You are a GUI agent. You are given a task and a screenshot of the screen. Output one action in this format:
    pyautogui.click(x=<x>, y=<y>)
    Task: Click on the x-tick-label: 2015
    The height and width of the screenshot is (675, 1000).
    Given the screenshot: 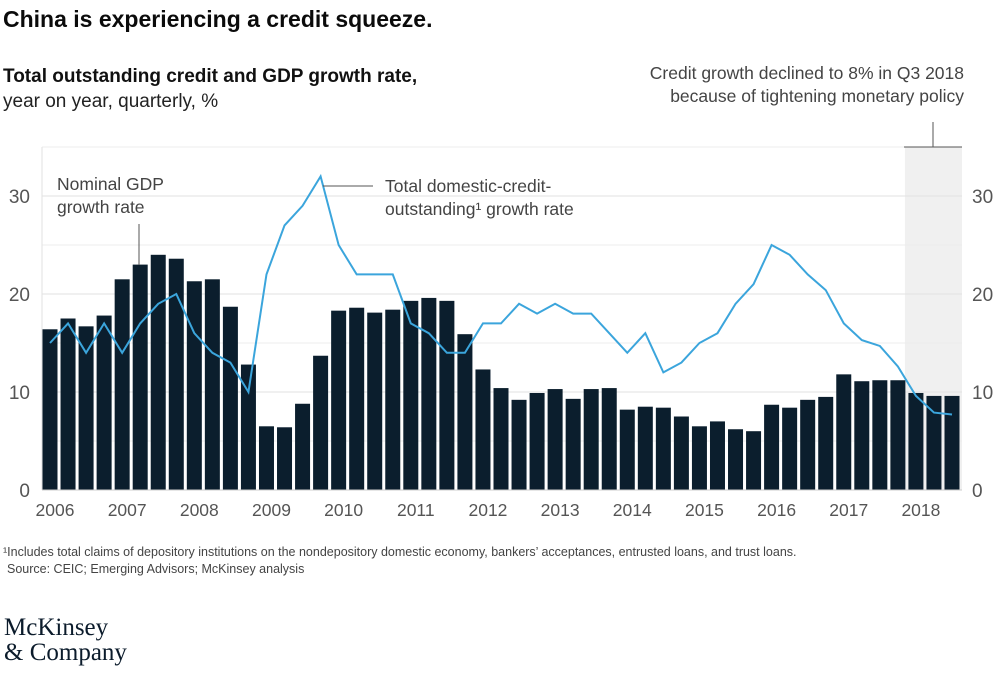 What is the action you would take?
    pyautogui.click(x=704, y=510)
    